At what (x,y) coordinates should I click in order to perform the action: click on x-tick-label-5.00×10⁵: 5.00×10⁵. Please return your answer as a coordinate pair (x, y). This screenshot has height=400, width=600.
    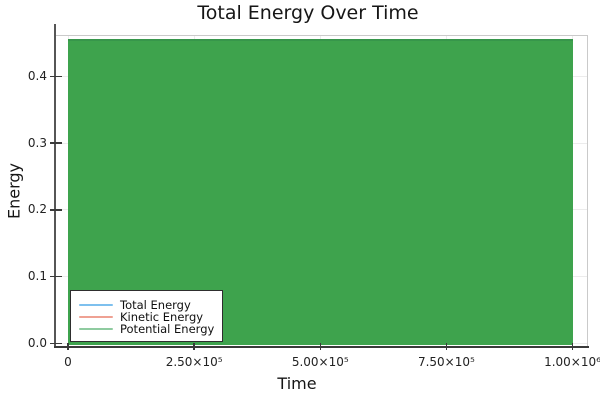
    Looking at the image, I should click on (320, 361).